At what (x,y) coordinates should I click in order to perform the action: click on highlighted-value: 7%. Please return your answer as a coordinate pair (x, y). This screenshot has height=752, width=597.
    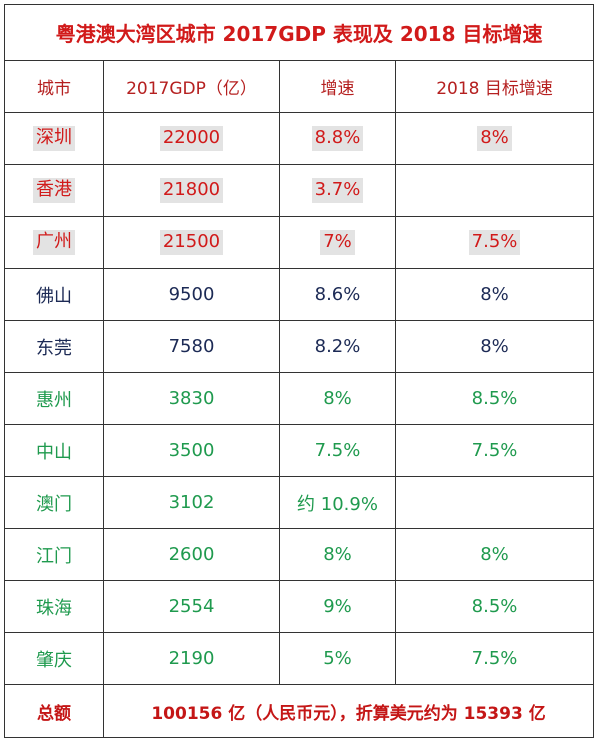
    Looking at the image, I should click on (337, 242).